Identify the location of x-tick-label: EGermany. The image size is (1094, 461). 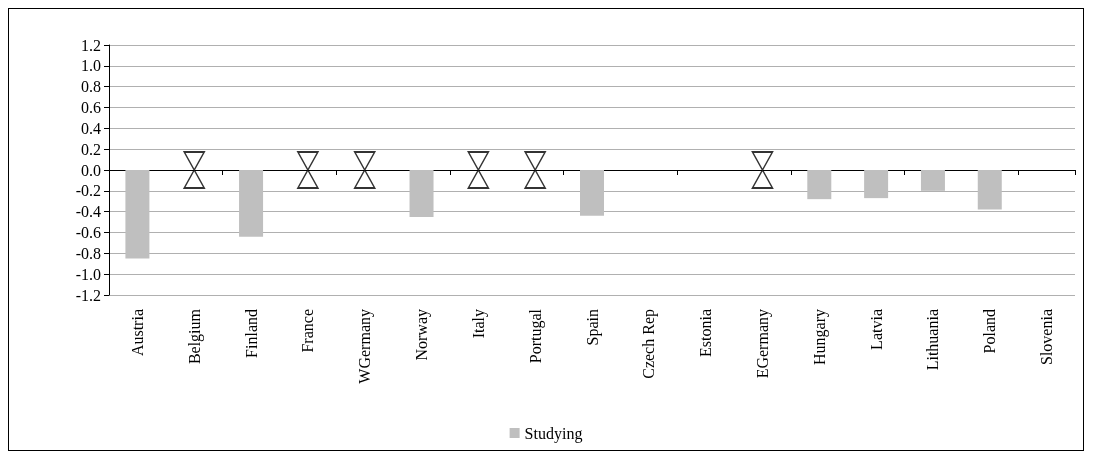
(762, 344).